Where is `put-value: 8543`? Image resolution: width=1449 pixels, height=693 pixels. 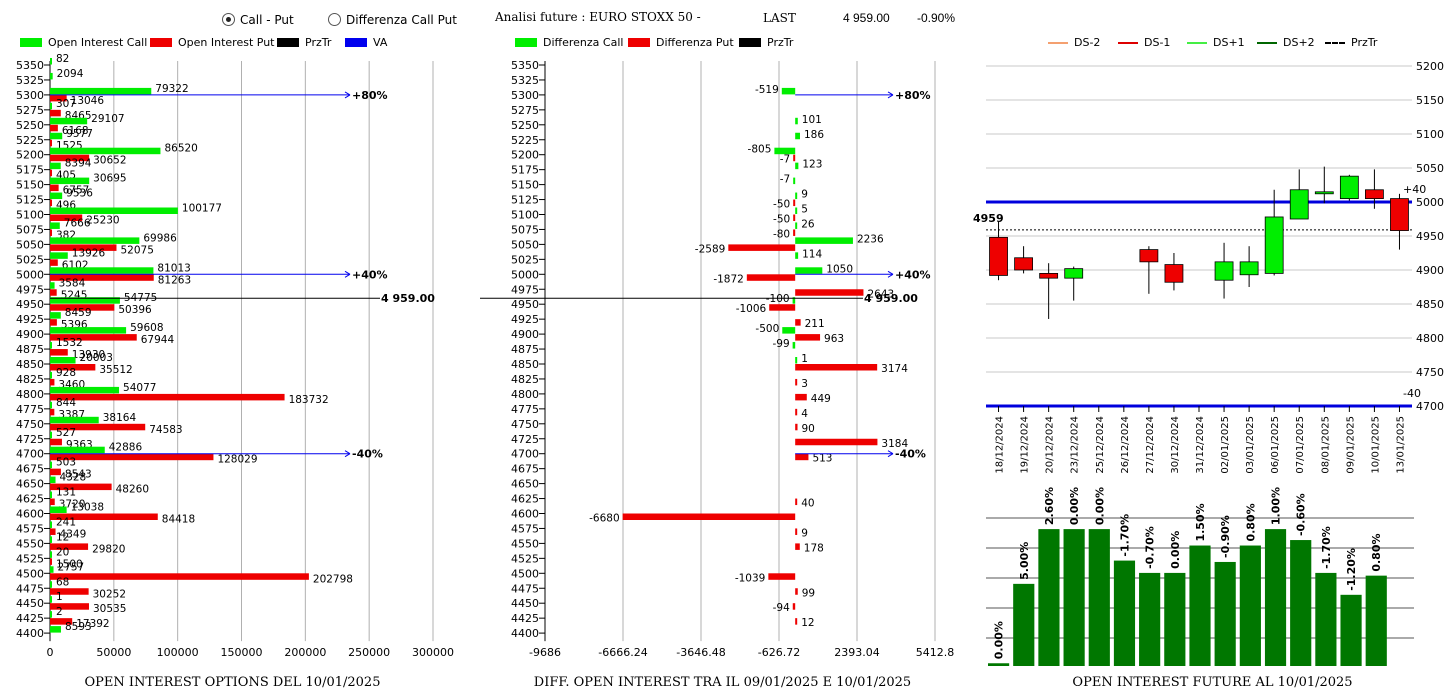
put-value: 8543 is located at coordinates (78, 475).